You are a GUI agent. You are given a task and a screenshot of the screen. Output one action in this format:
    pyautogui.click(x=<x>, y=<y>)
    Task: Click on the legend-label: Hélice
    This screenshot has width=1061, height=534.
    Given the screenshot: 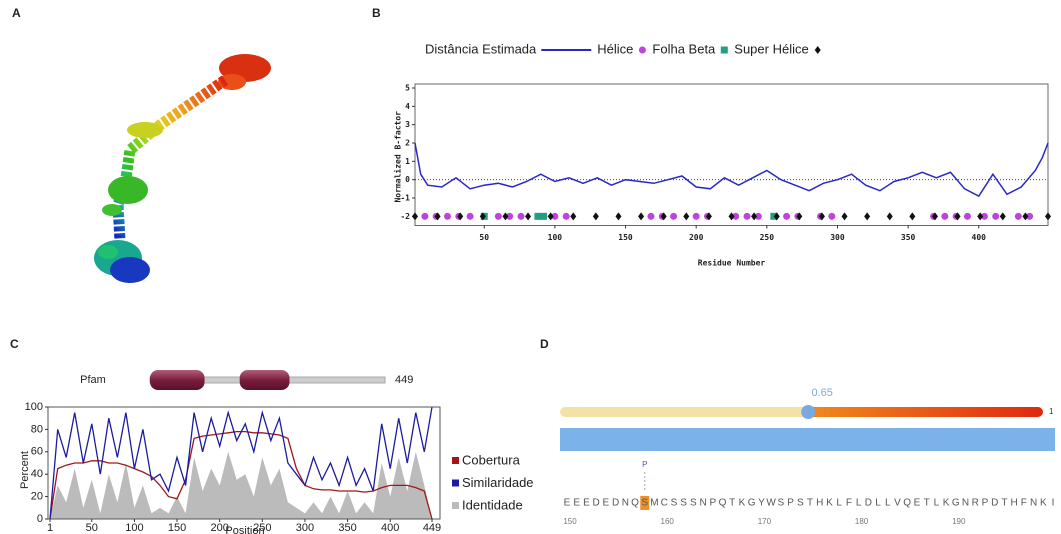 What is the action you would take?
    pyautogui.click(x=615, y=48)
    